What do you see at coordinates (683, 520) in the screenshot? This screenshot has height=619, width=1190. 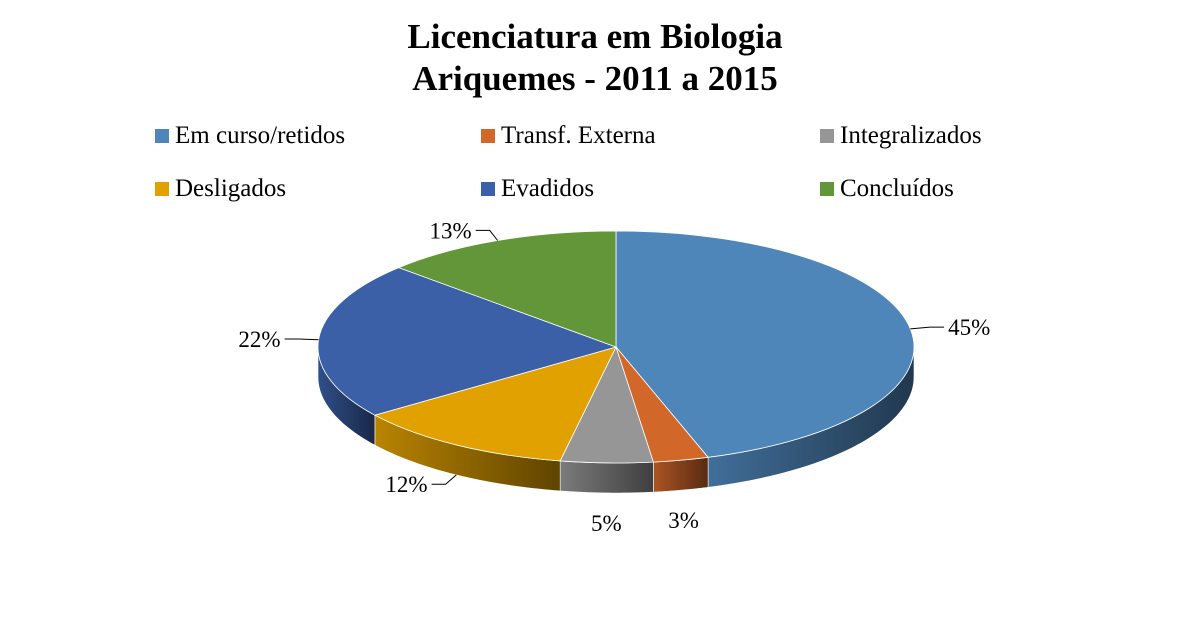 I see `data-label-transf-externa: 3%` at bounding box center [683, 520].